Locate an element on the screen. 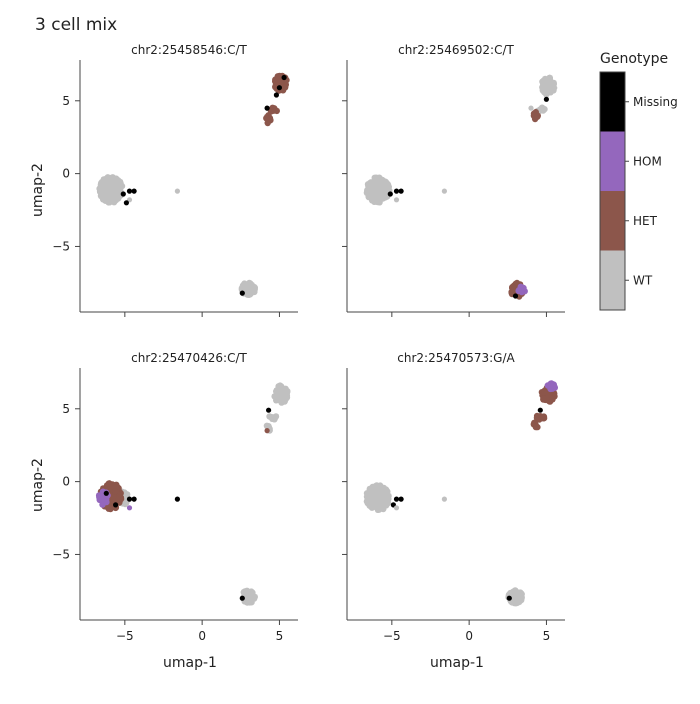 The width and height of the screenshot is (700, 704). panel-3: chr2:25470426:C/T −5 0 5 −5 0 5 is located at coordinates (175, 497).